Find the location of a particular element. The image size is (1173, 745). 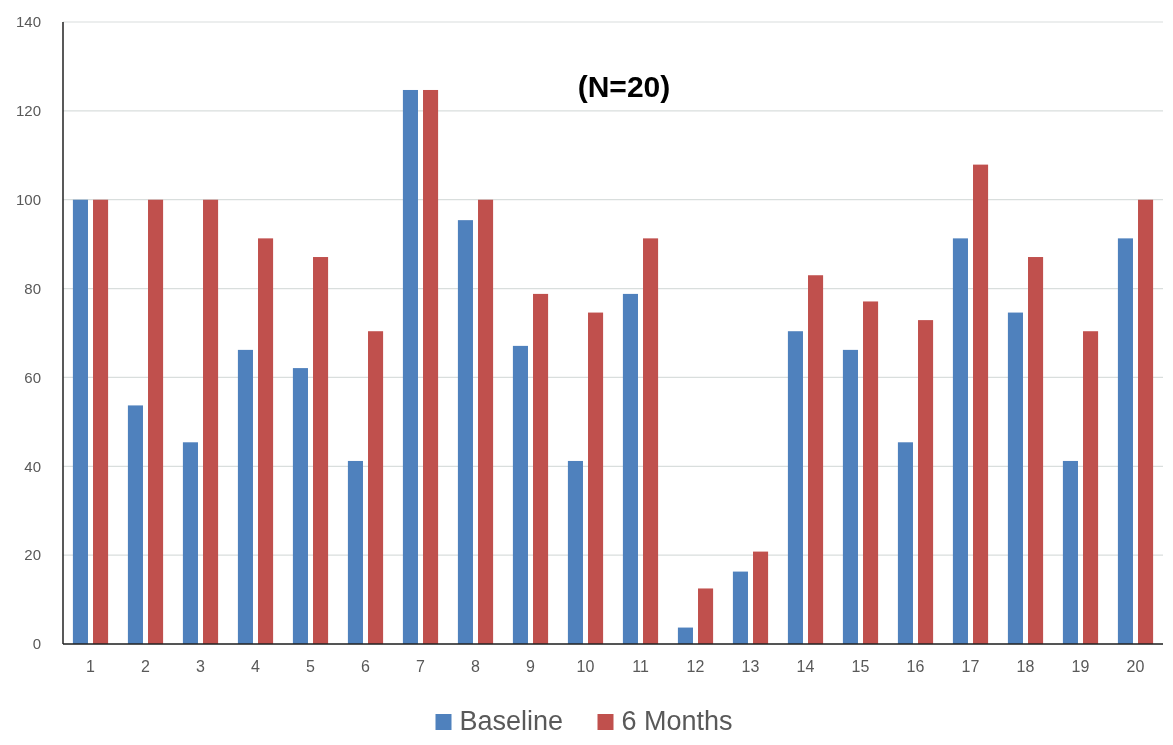

y-tick-label: 100 is located at coordinates (28, 199).